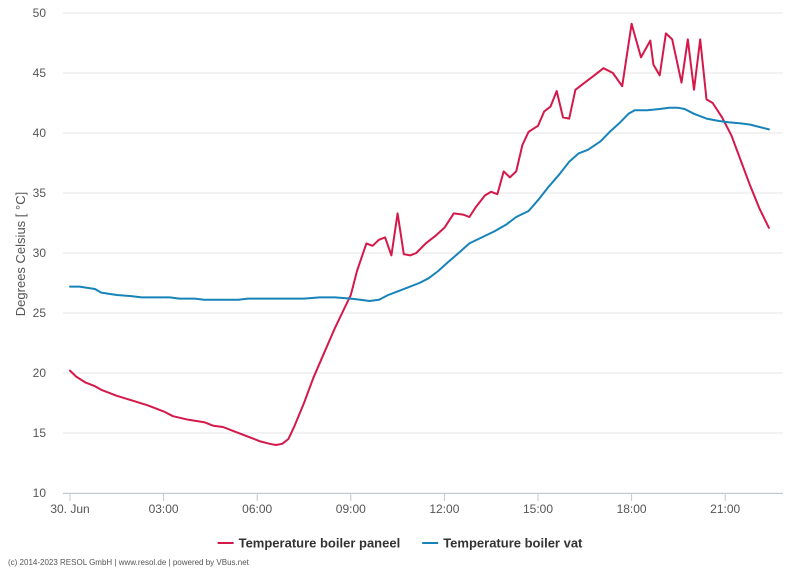 The image size is (800, 576). What do you see at coordinates (40, 133) in the screenshot?
I see `y-tick-label: 40` at bounding box center [40, 133].